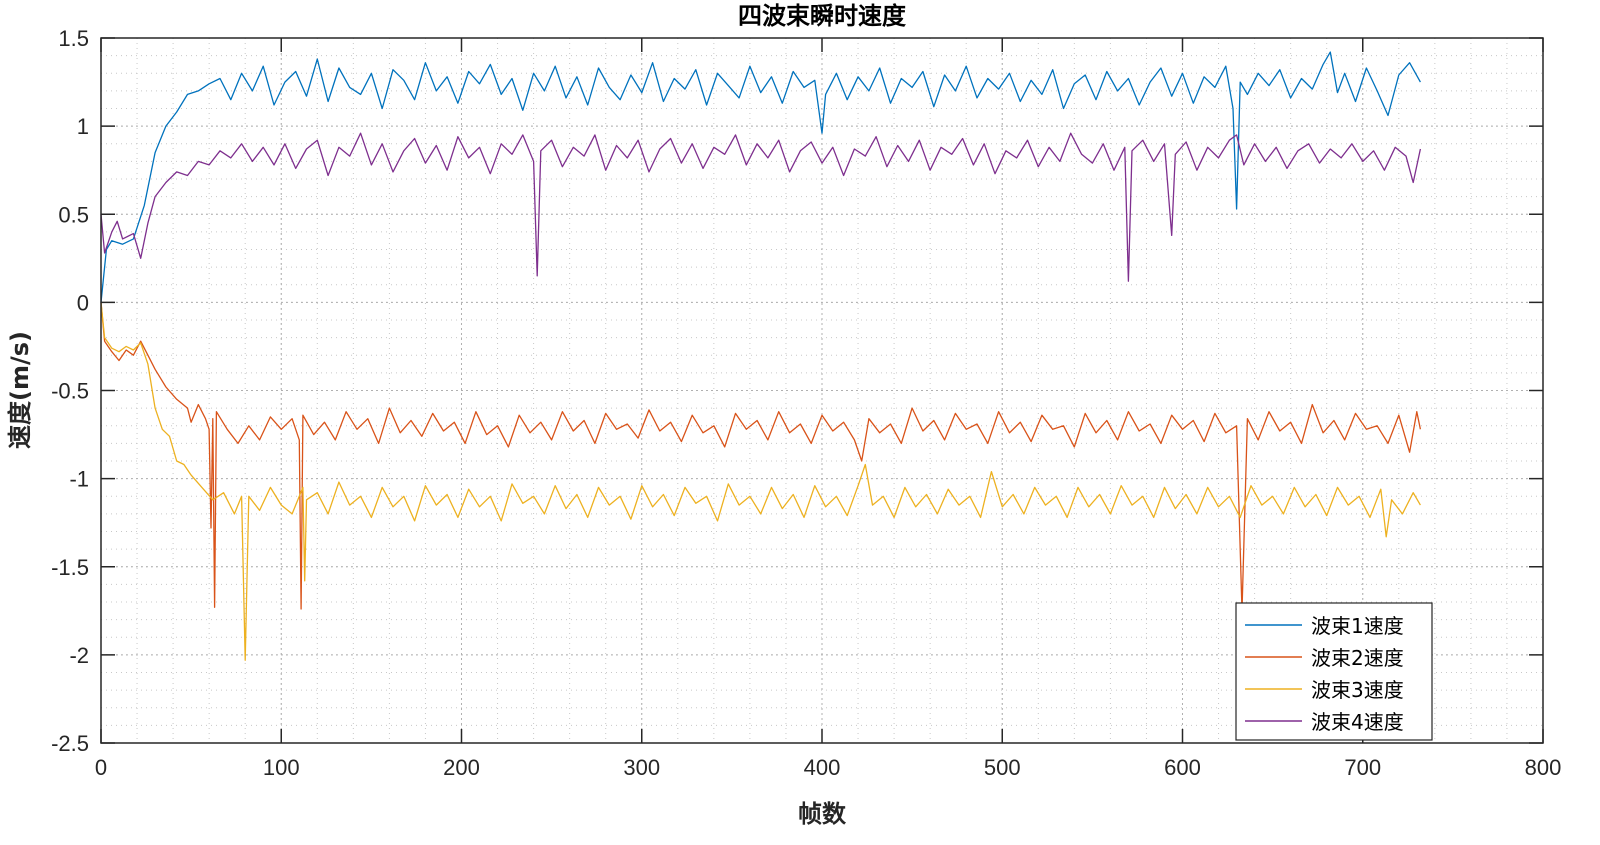  What do you see at coordinates (461, 767) in the screenshot?
I see `x-tick-label: 200` at bounding box center [461, 767].